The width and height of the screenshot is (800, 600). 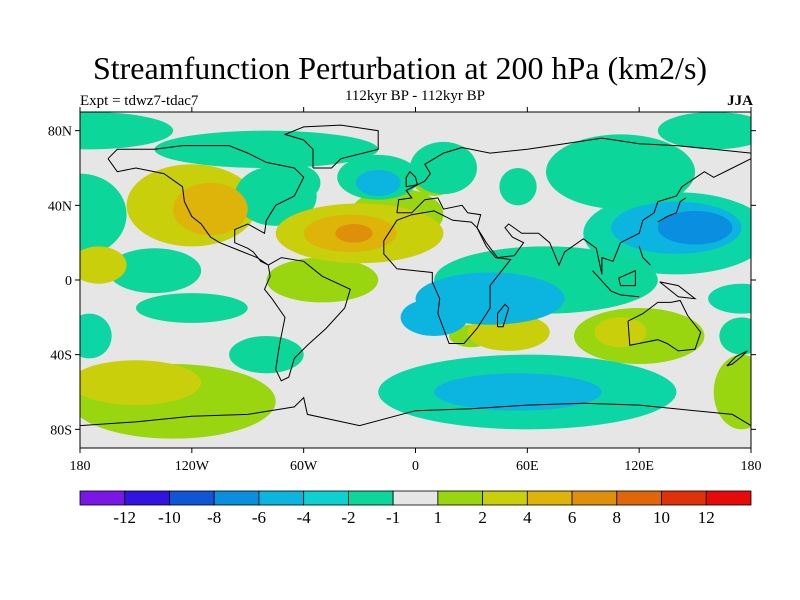 I want to click on season-label: JJA, so click(x=740, y=101).